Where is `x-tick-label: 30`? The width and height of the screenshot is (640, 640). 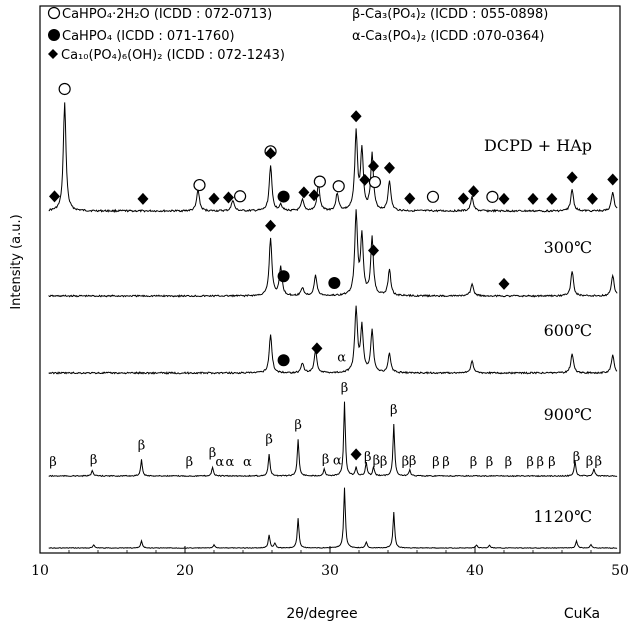 x-tick-label: 30 is located at coordinates (330, 571).